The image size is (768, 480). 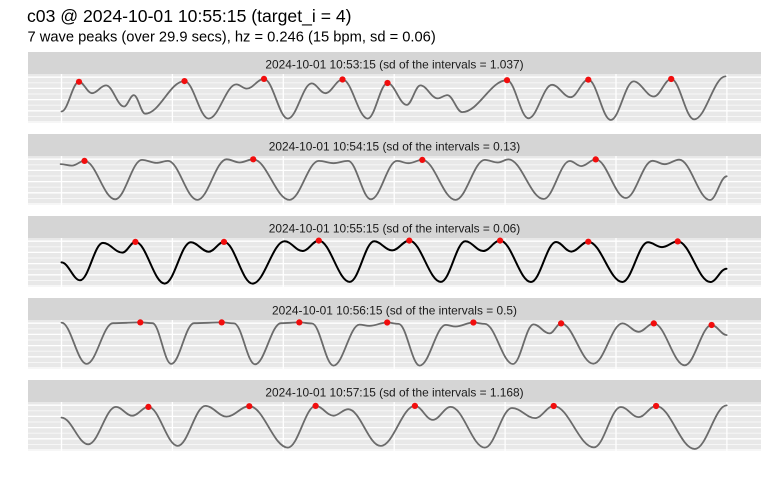 I want to click on svg-text:c03 @ 2024-10-01 10:55:15 (tar: c03 @ 2024-10-01 10:55:15 (target_i = 4), so click(x=189, y=16).